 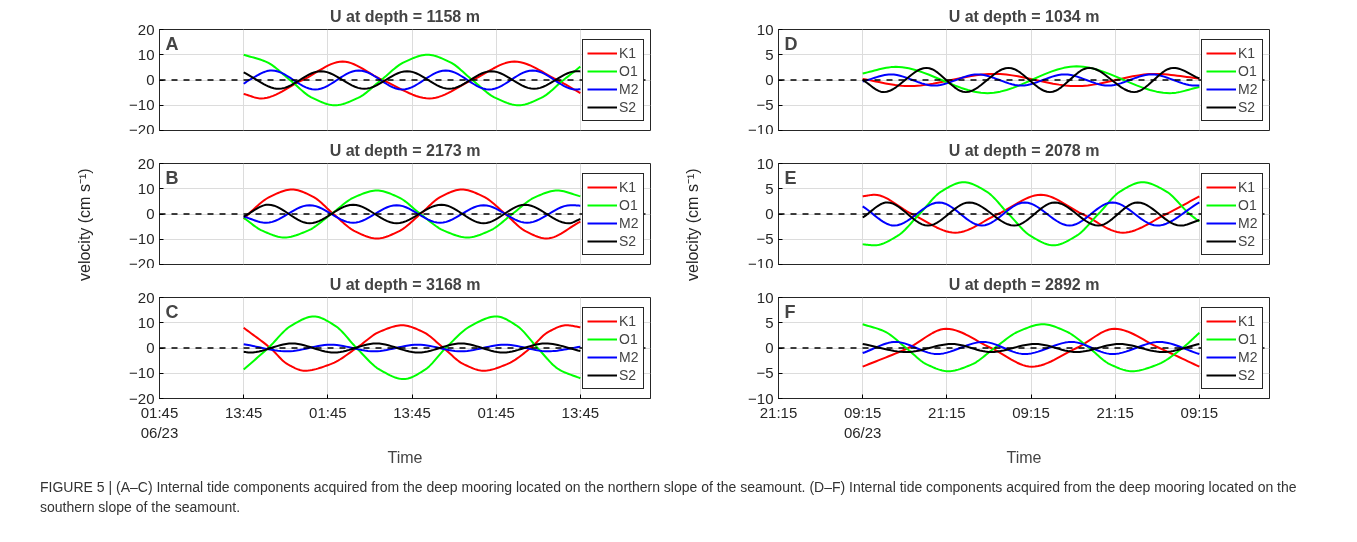 What do you see at coordinates (172, 177) in the screenshot?
I see `annotation: B` at bounding box center [172, 177].